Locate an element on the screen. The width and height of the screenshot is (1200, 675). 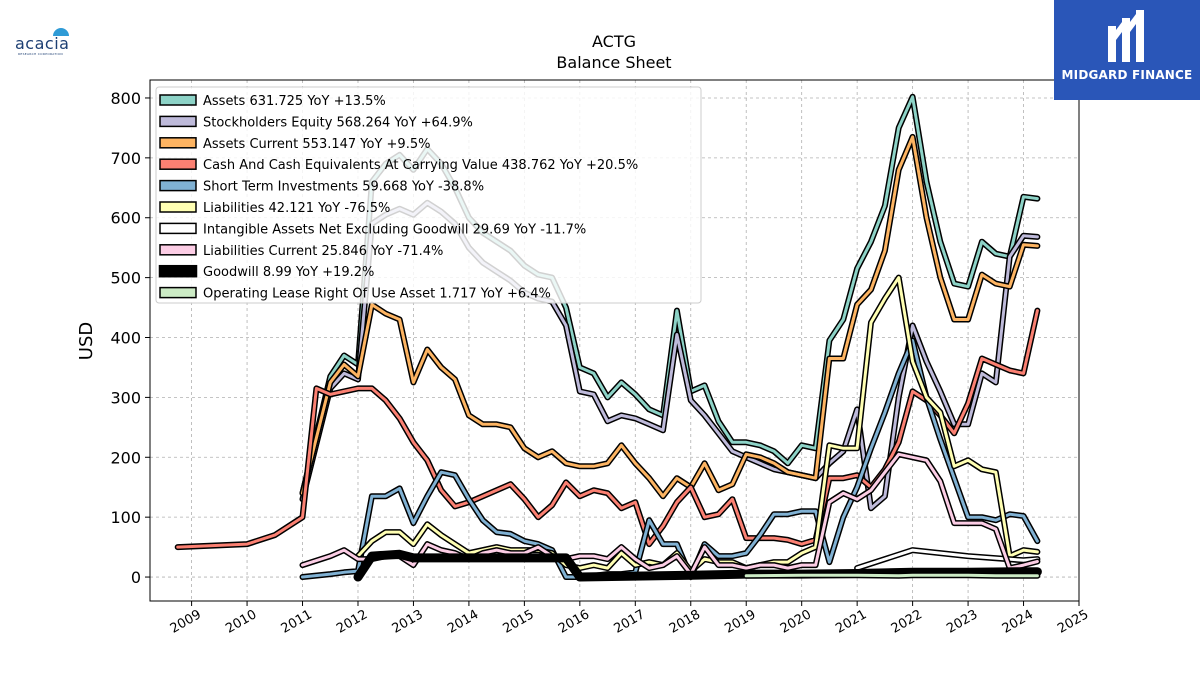
y-tick-label: 800 is located at coordinates (125, 98).